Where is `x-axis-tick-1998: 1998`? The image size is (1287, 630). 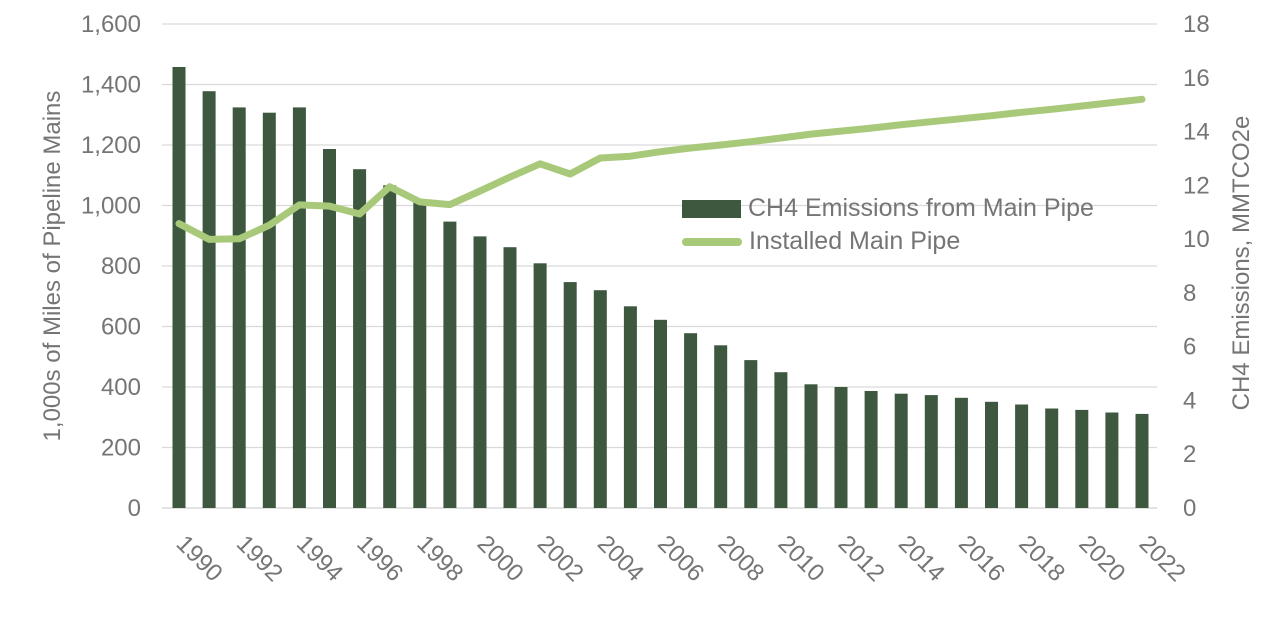
x-axis-tick-1998: 1998 is located at coordinates (440, 558).